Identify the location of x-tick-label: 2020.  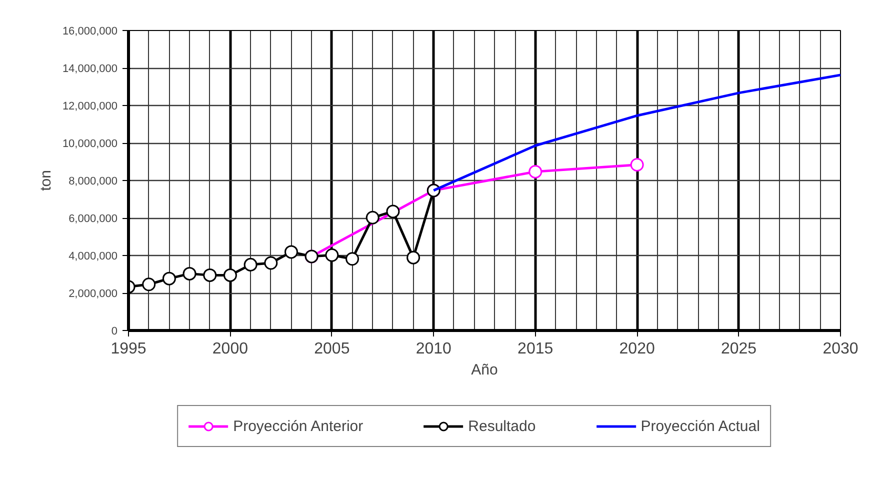
(637, 349).